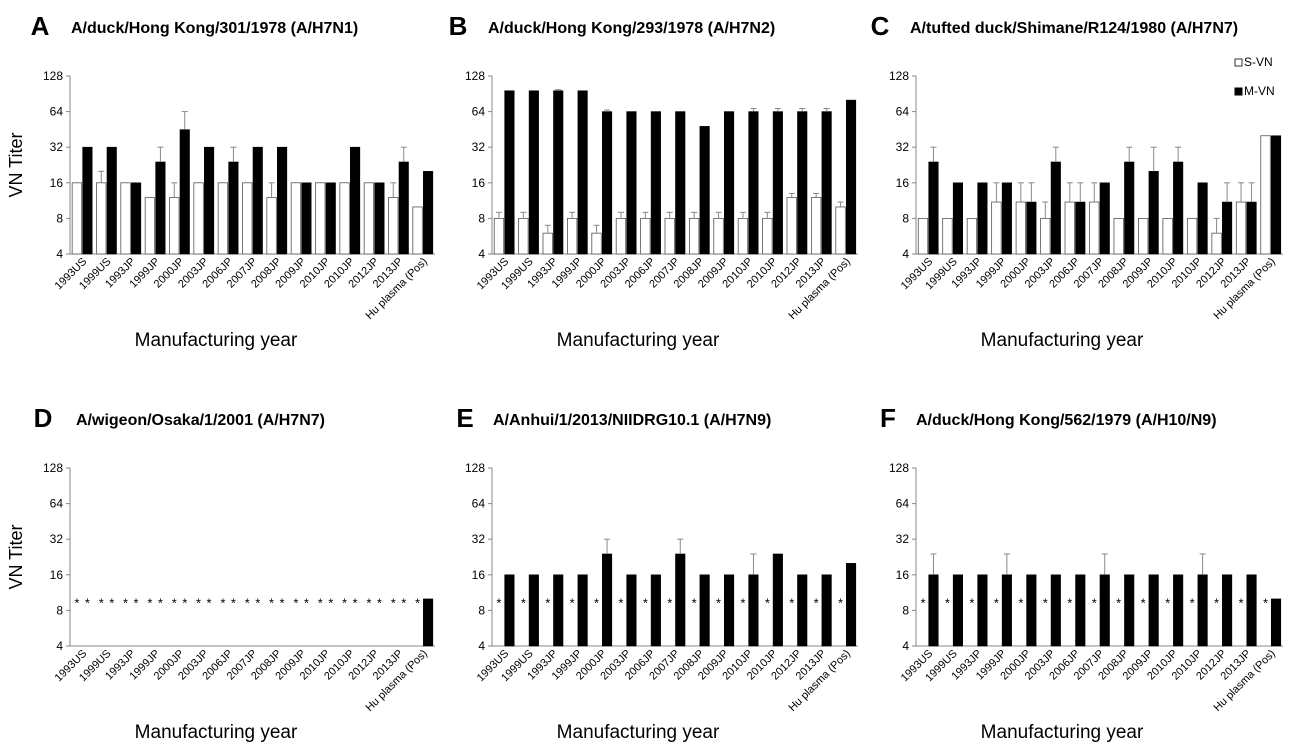 The image size is (1312, 750). I want to click on panel-title: A/duck/Hong Kong/293/1978 (A/H7N2), so click(631, 28).